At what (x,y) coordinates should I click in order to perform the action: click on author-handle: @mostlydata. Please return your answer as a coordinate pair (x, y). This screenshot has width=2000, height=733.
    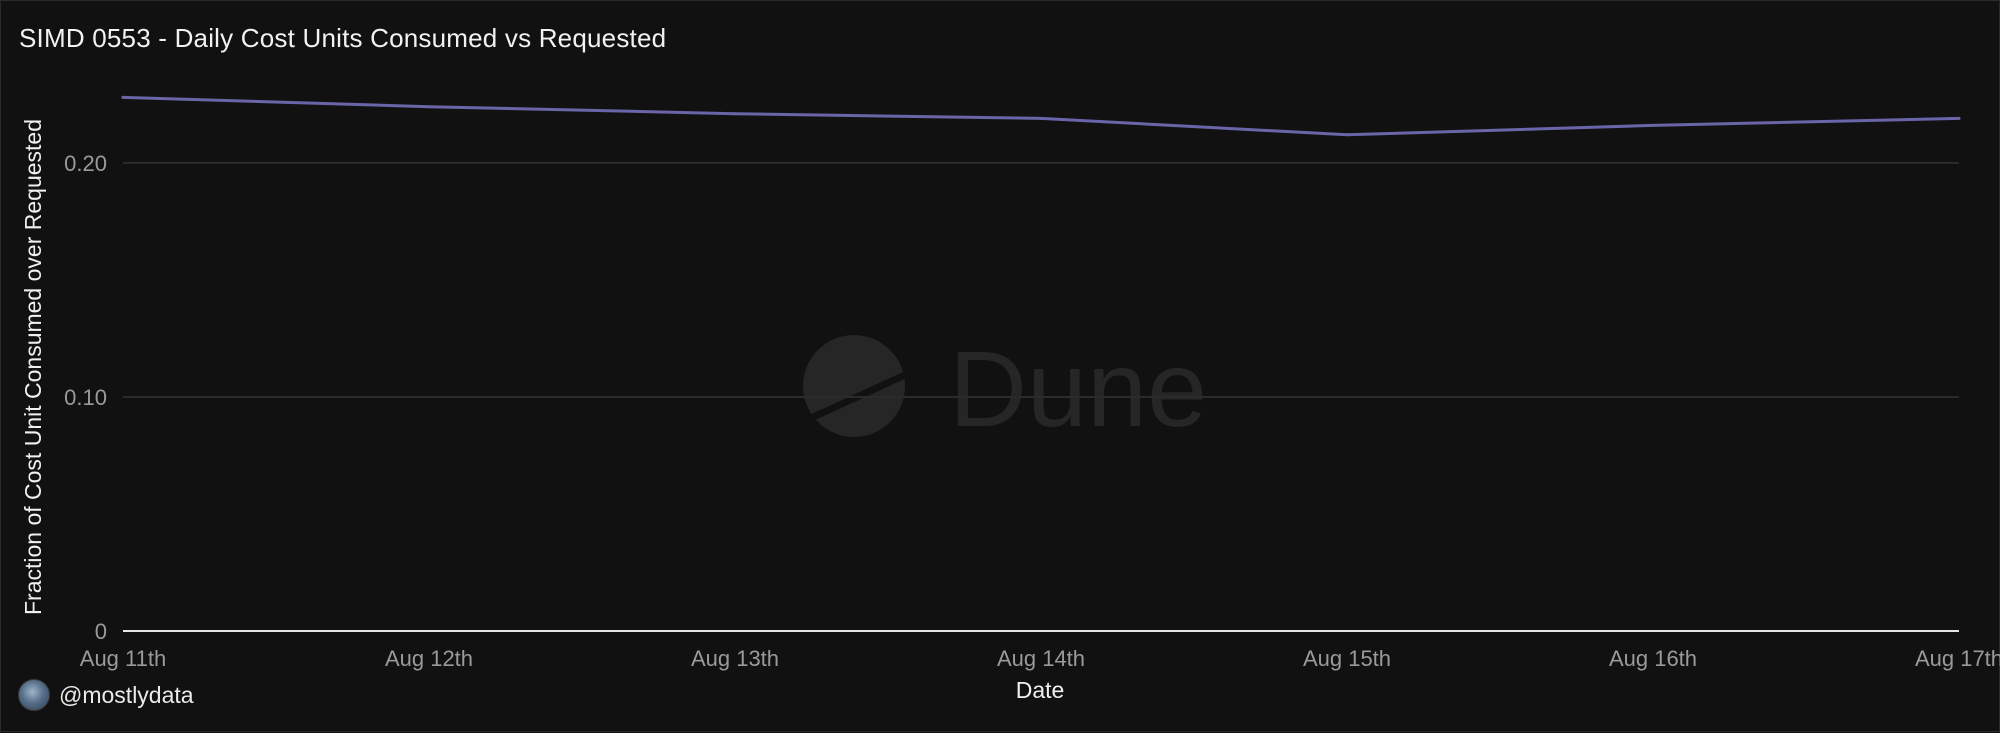
    Looking at the image, I should click on (126, 694).